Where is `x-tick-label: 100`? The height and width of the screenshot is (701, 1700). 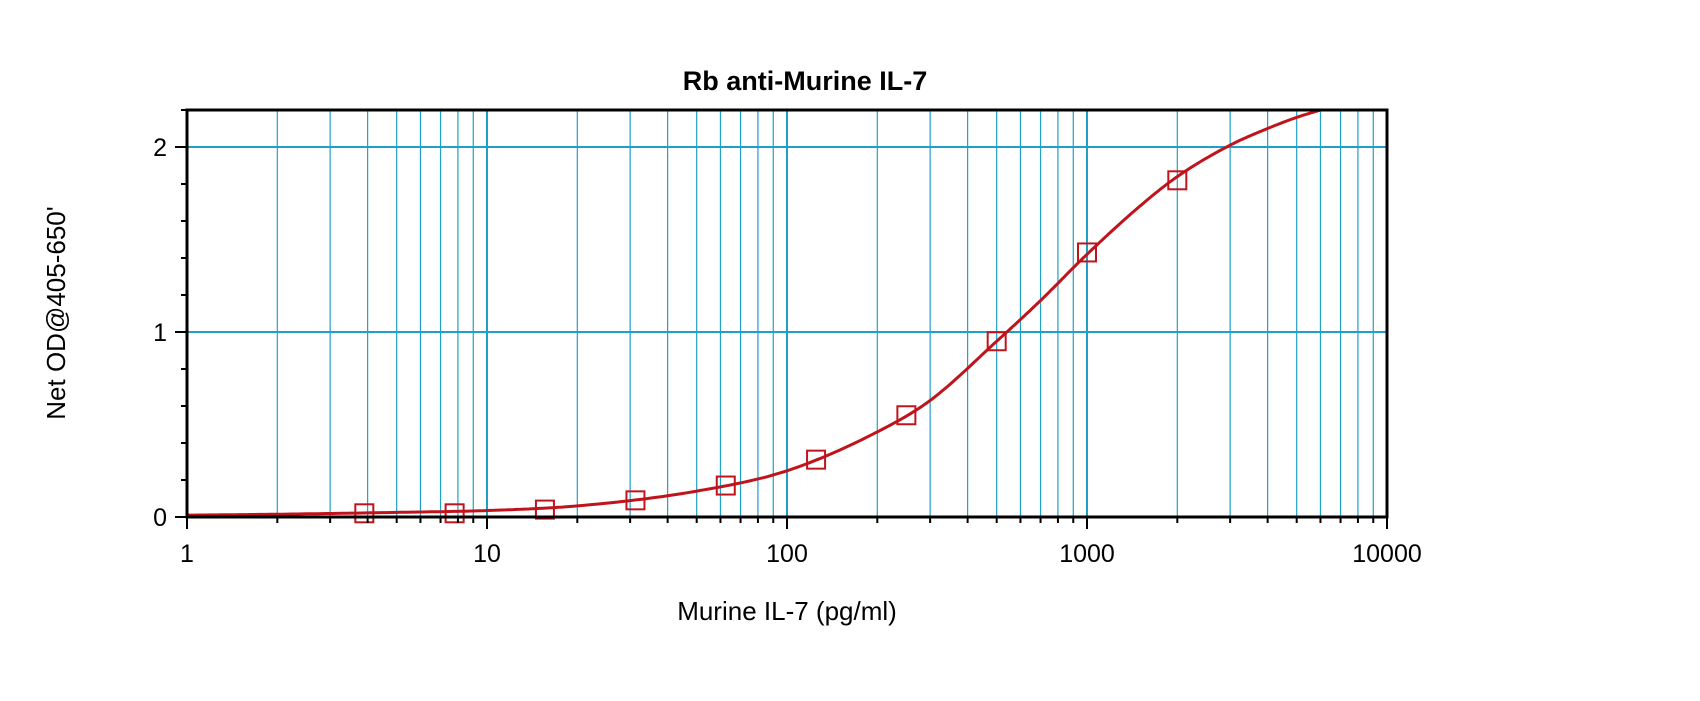 x-tick-label: 100 is located at coordinates (787, 554).